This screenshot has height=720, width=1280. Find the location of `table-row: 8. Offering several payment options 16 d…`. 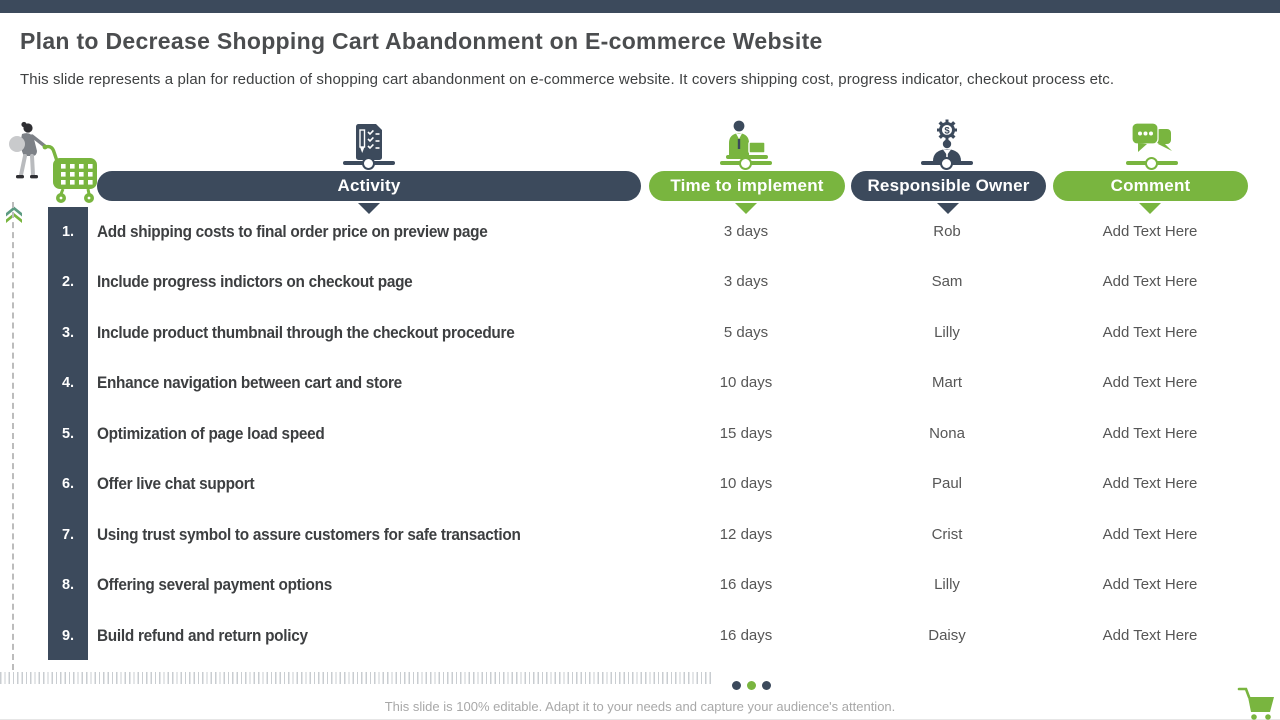

table-row: 8. Offering several payment options 16 d… is located at coordinates (640, 585).